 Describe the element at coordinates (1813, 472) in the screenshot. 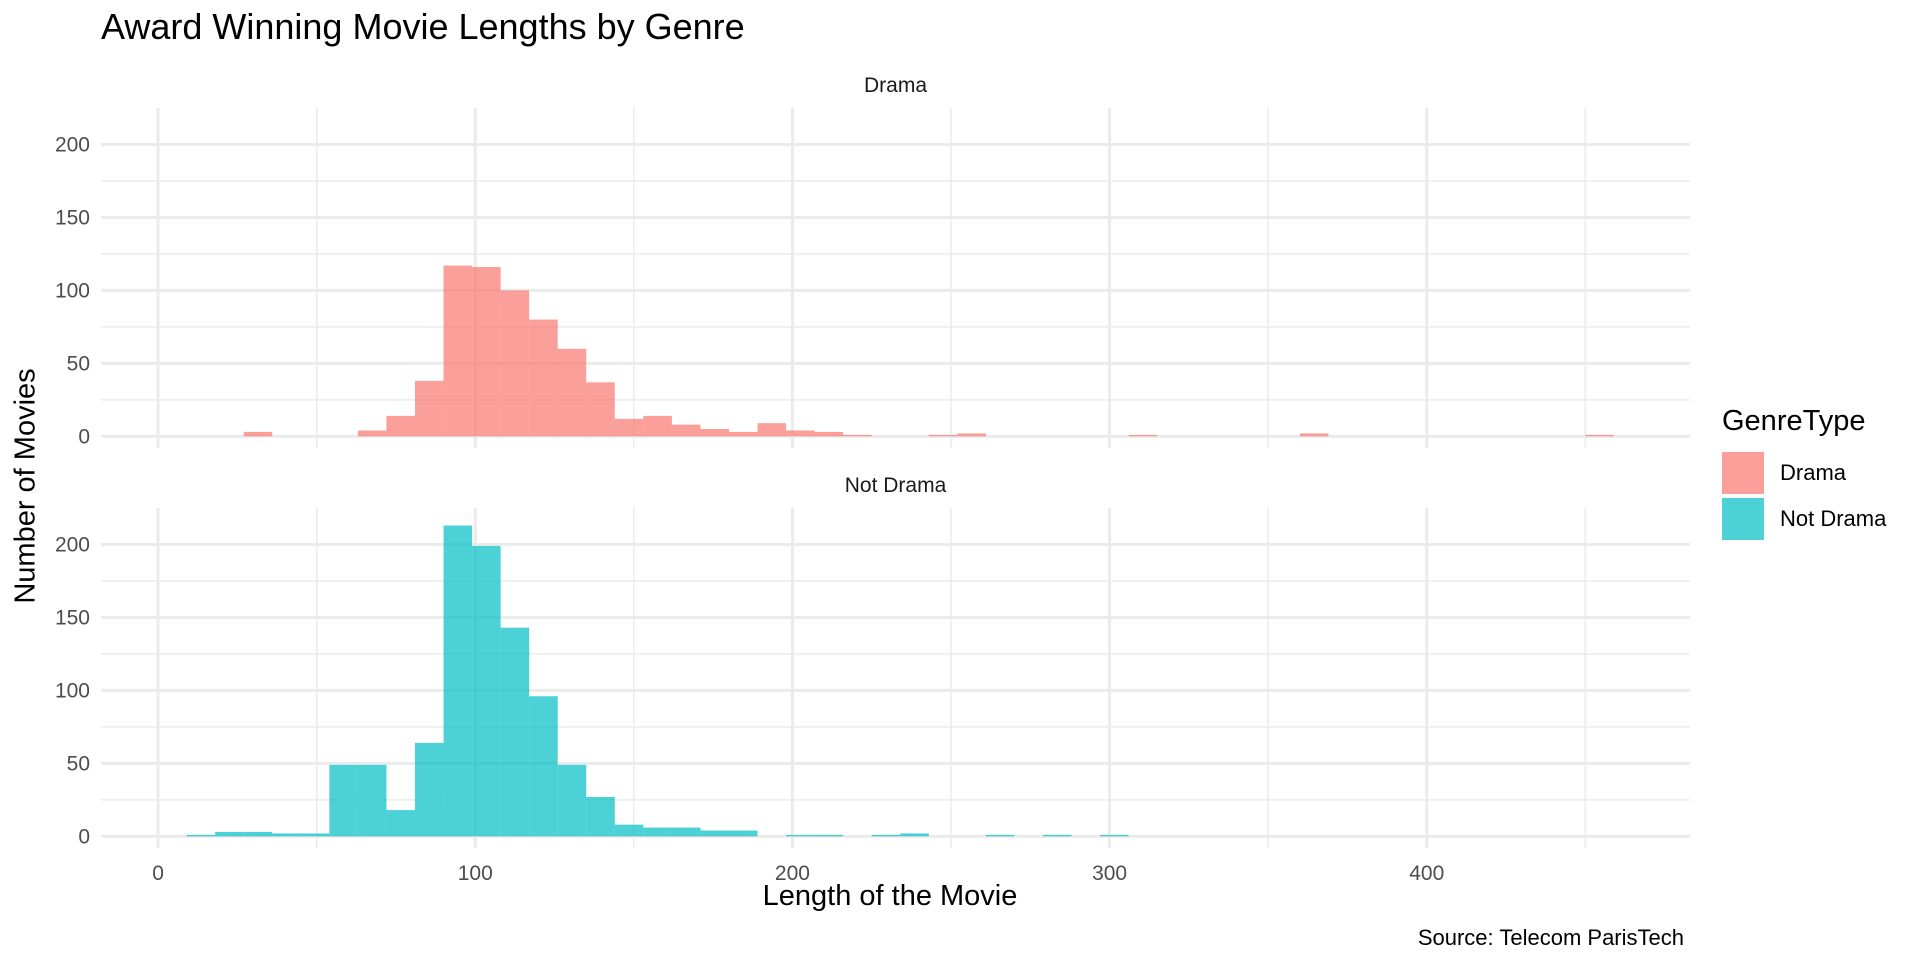

I see `legend-label-drama: Drama` at that location.